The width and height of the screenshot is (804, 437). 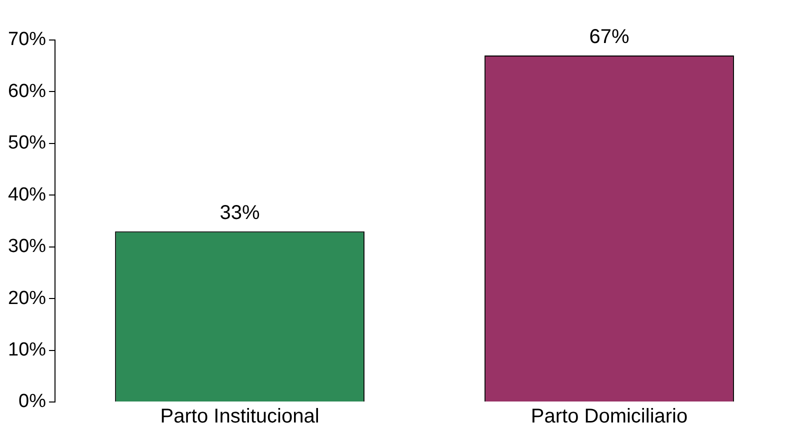 I want to click on data-label: 67%, so click(x=609, y=37).